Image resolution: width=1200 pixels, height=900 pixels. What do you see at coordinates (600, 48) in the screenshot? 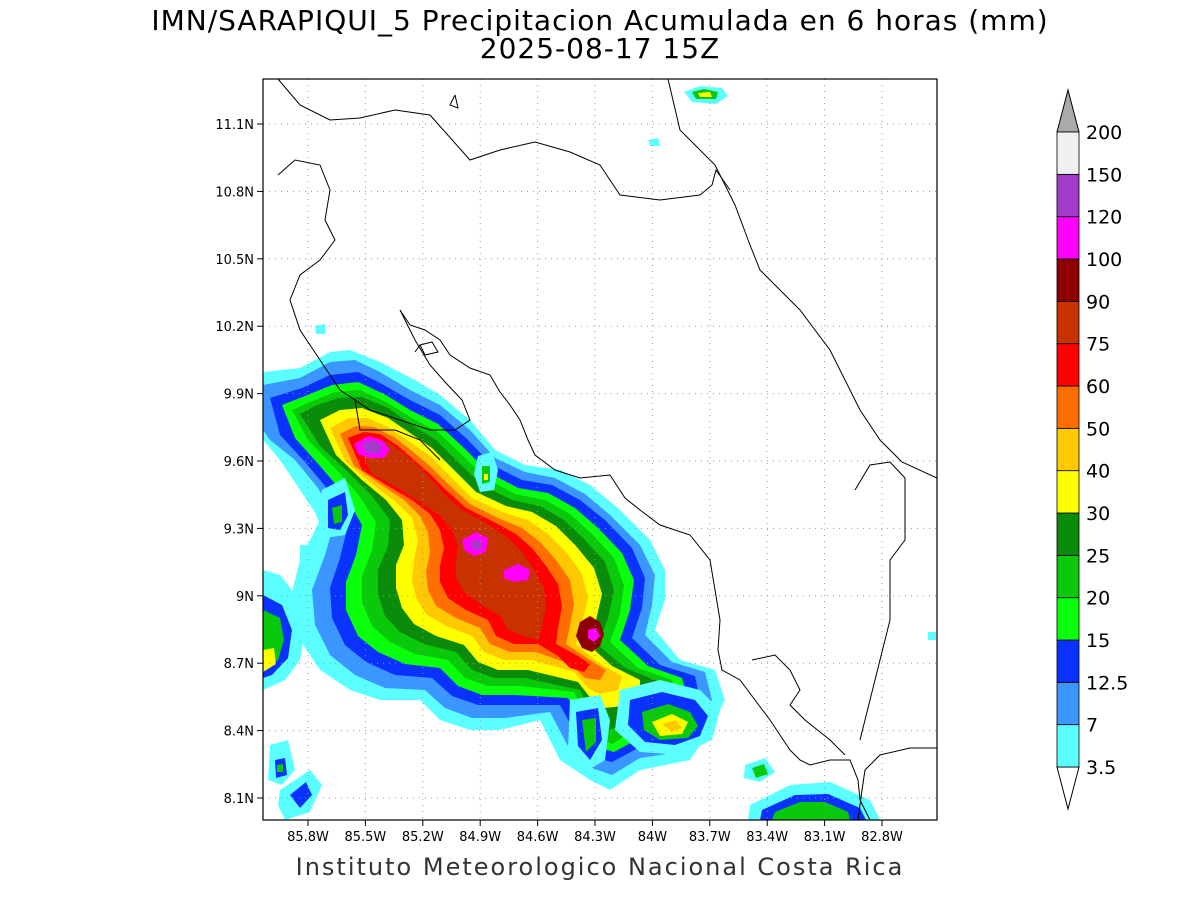
I see `map-subtitle-datetime: 2025-08-17 15Z` at bounding box center [600, 48].